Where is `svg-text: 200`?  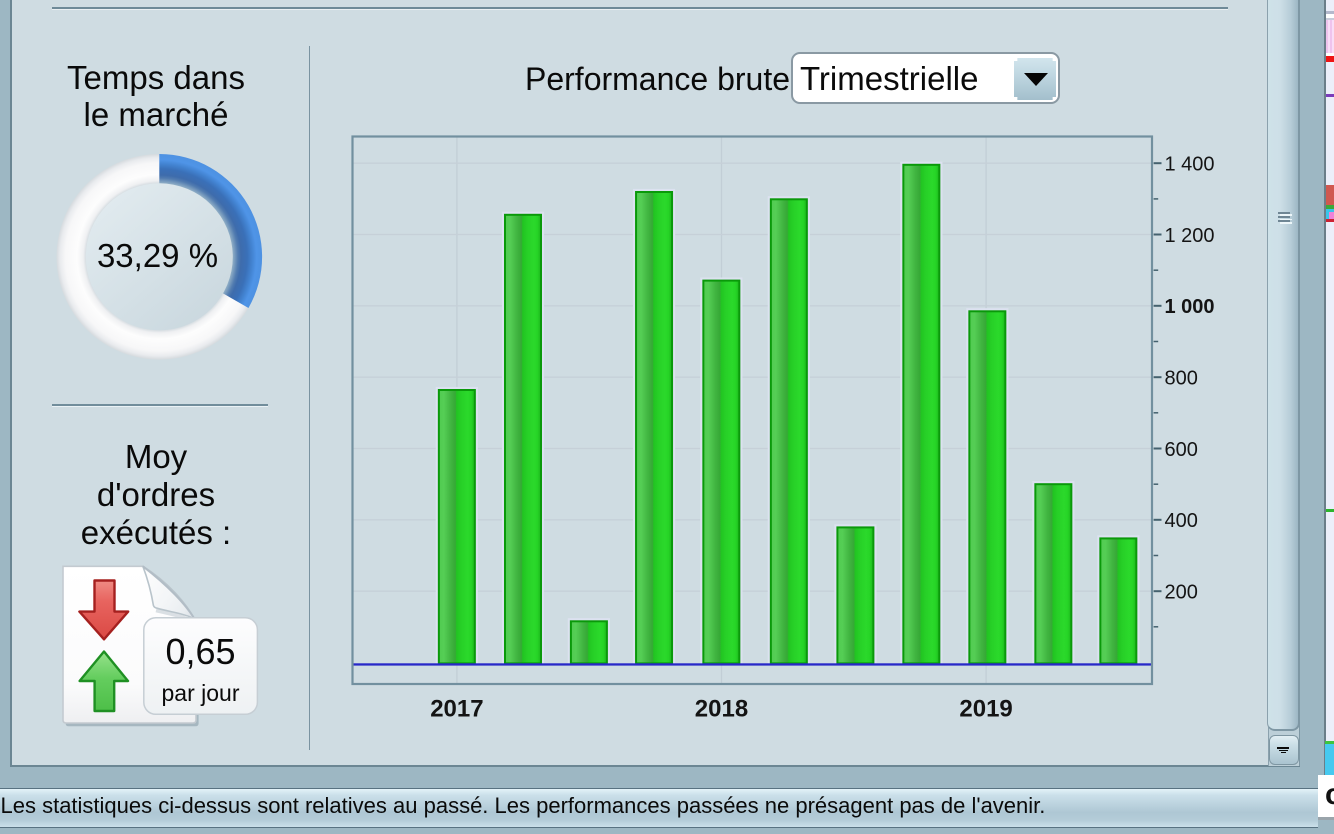 svg-text: 200 is located at coordinates (1181, 593).